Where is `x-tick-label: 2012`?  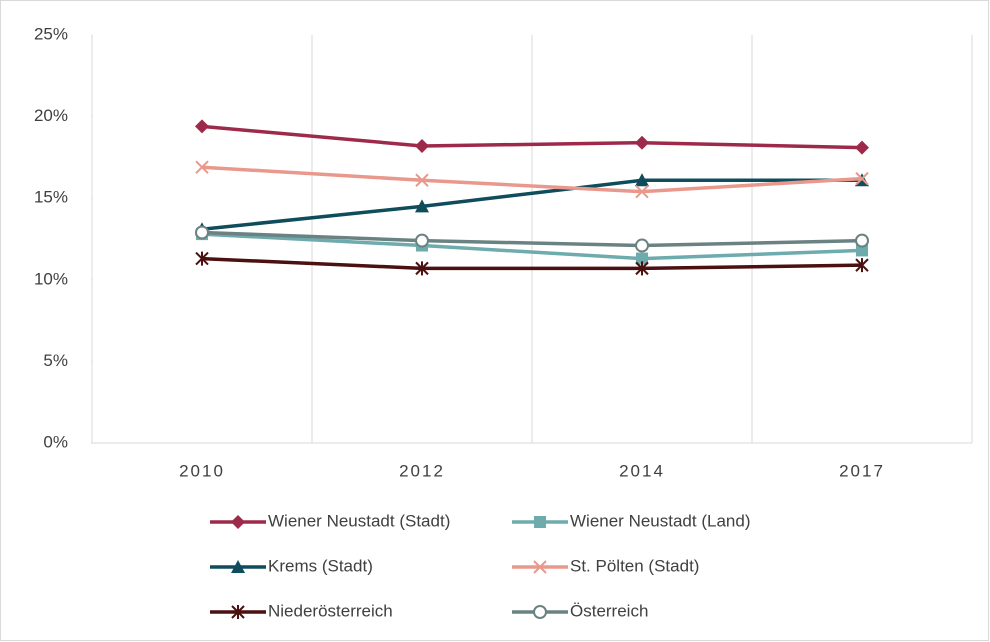 x-tick-label: 2012 is located at coordinates (422, 470).